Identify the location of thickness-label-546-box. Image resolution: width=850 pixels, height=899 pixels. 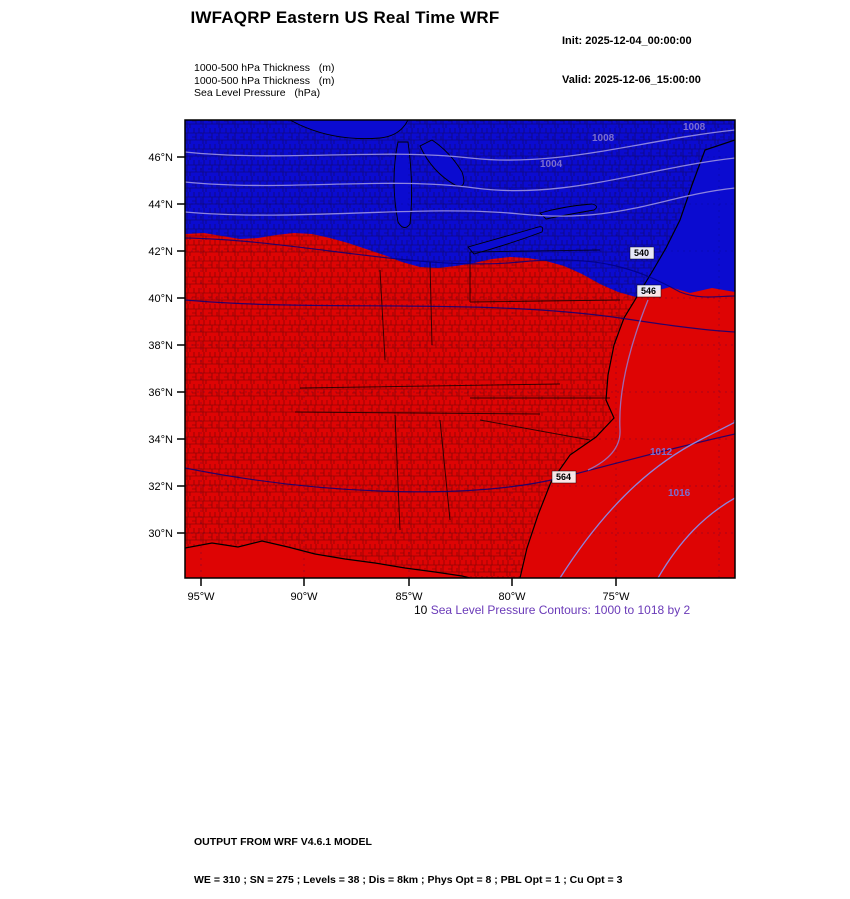
(649, 291).